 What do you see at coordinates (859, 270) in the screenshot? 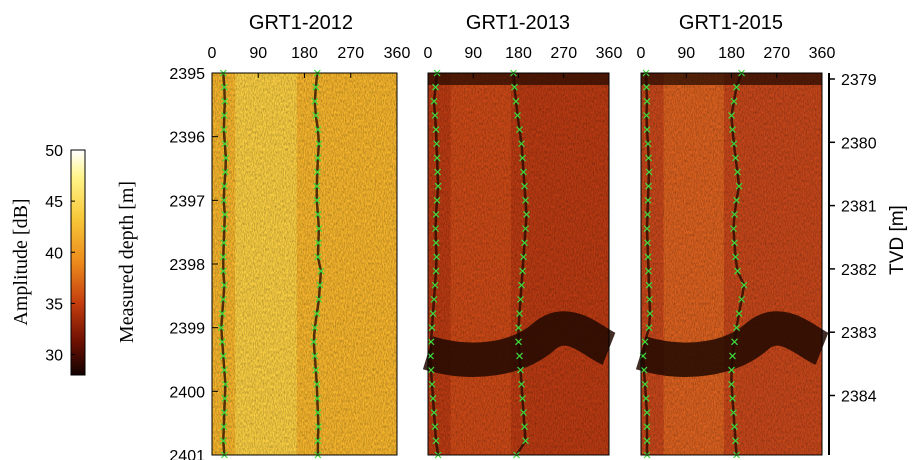
I see `tvd-tick-label: 2382` at bounding box center [859, 270].